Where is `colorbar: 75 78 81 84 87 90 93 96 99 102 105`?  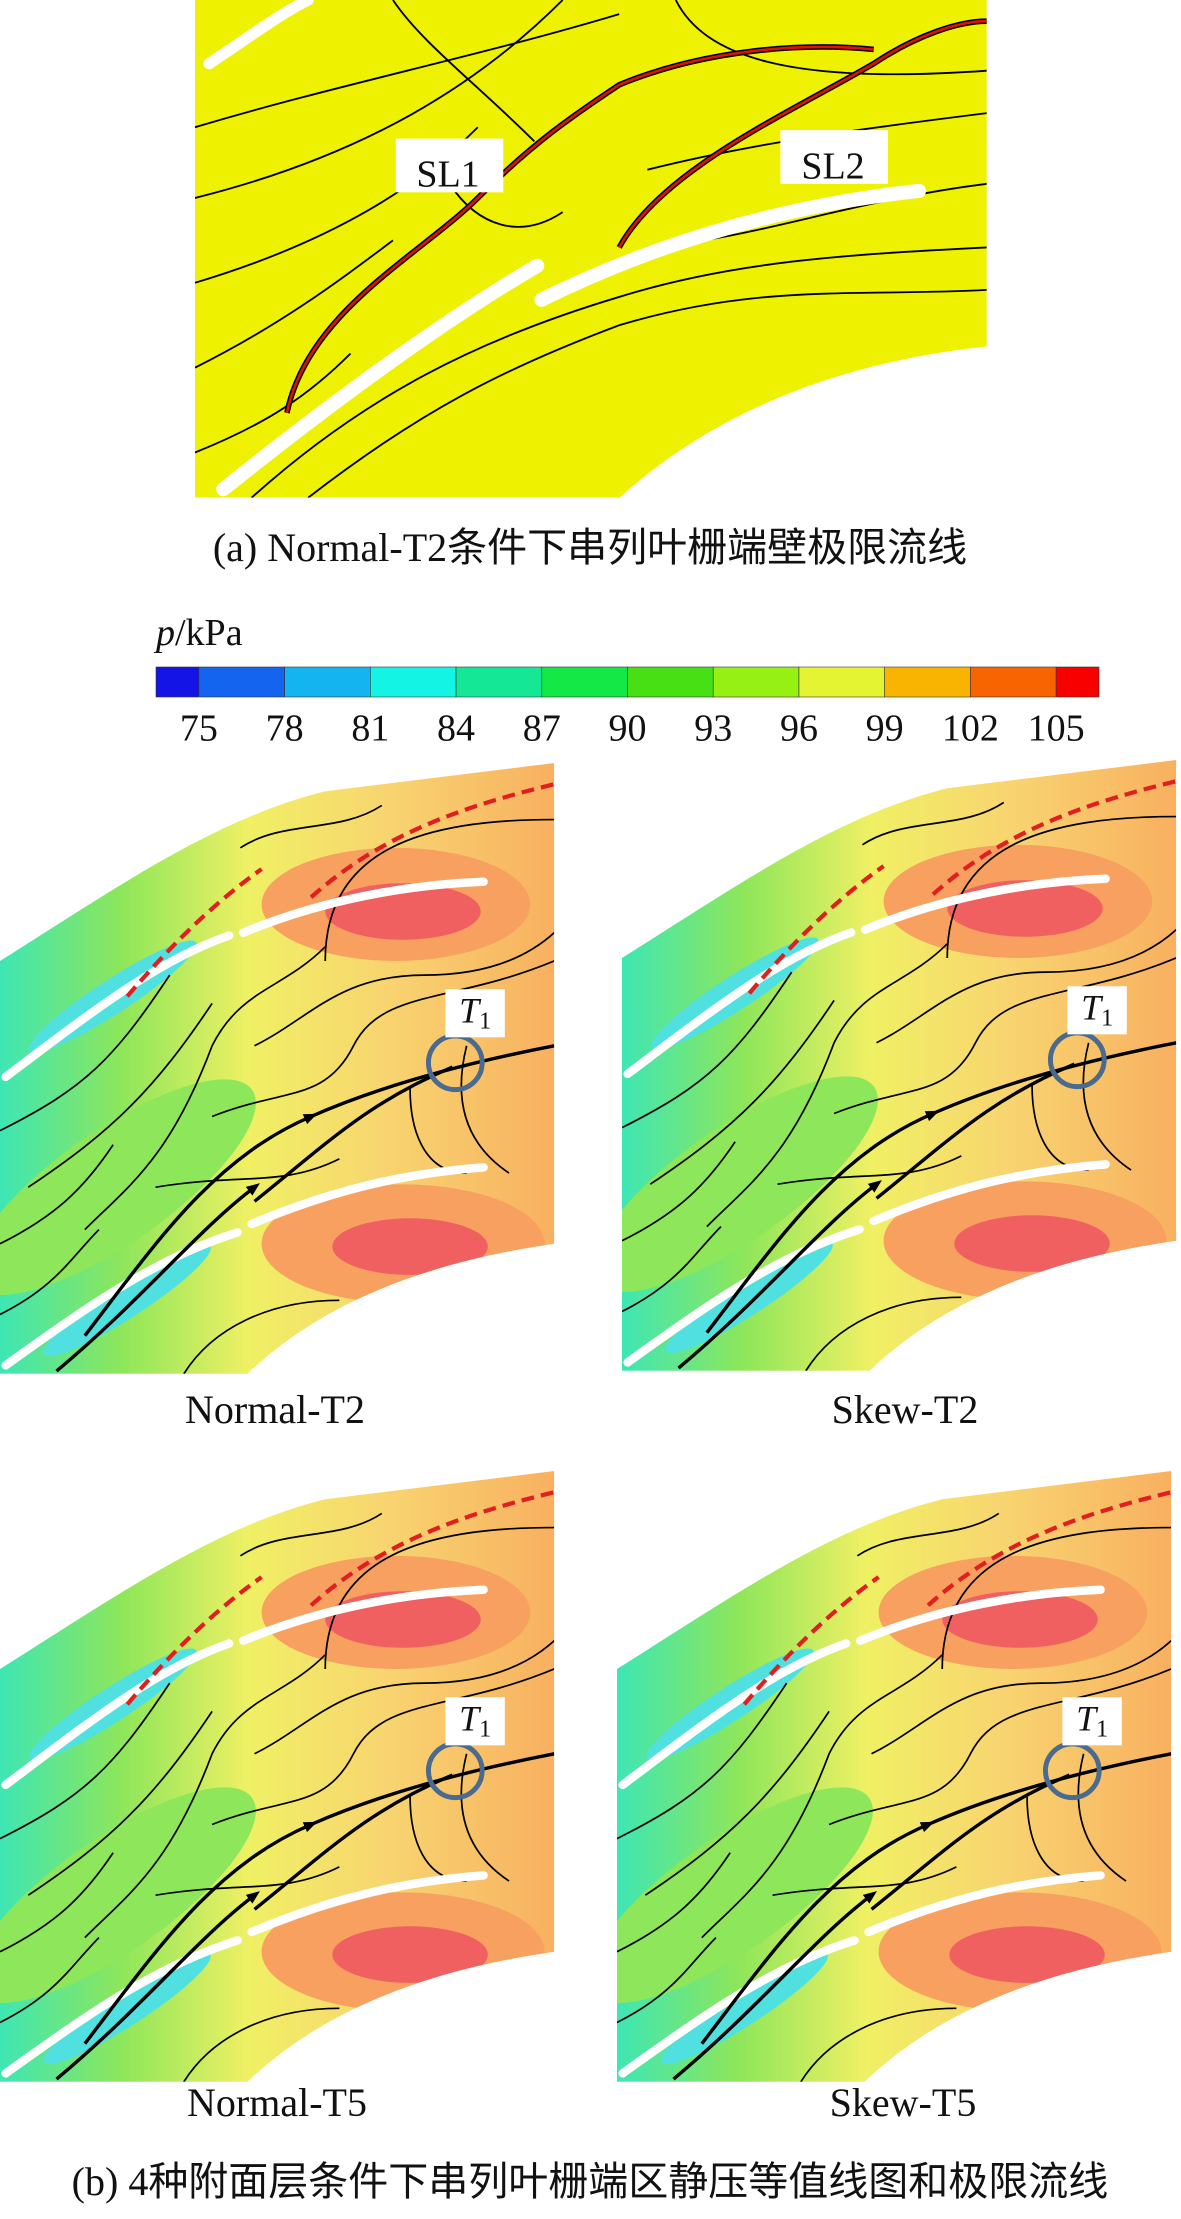 colorbar: 75 78 81 84 87 90 93 96 99 102 105 is located at coordinates (627, 708).